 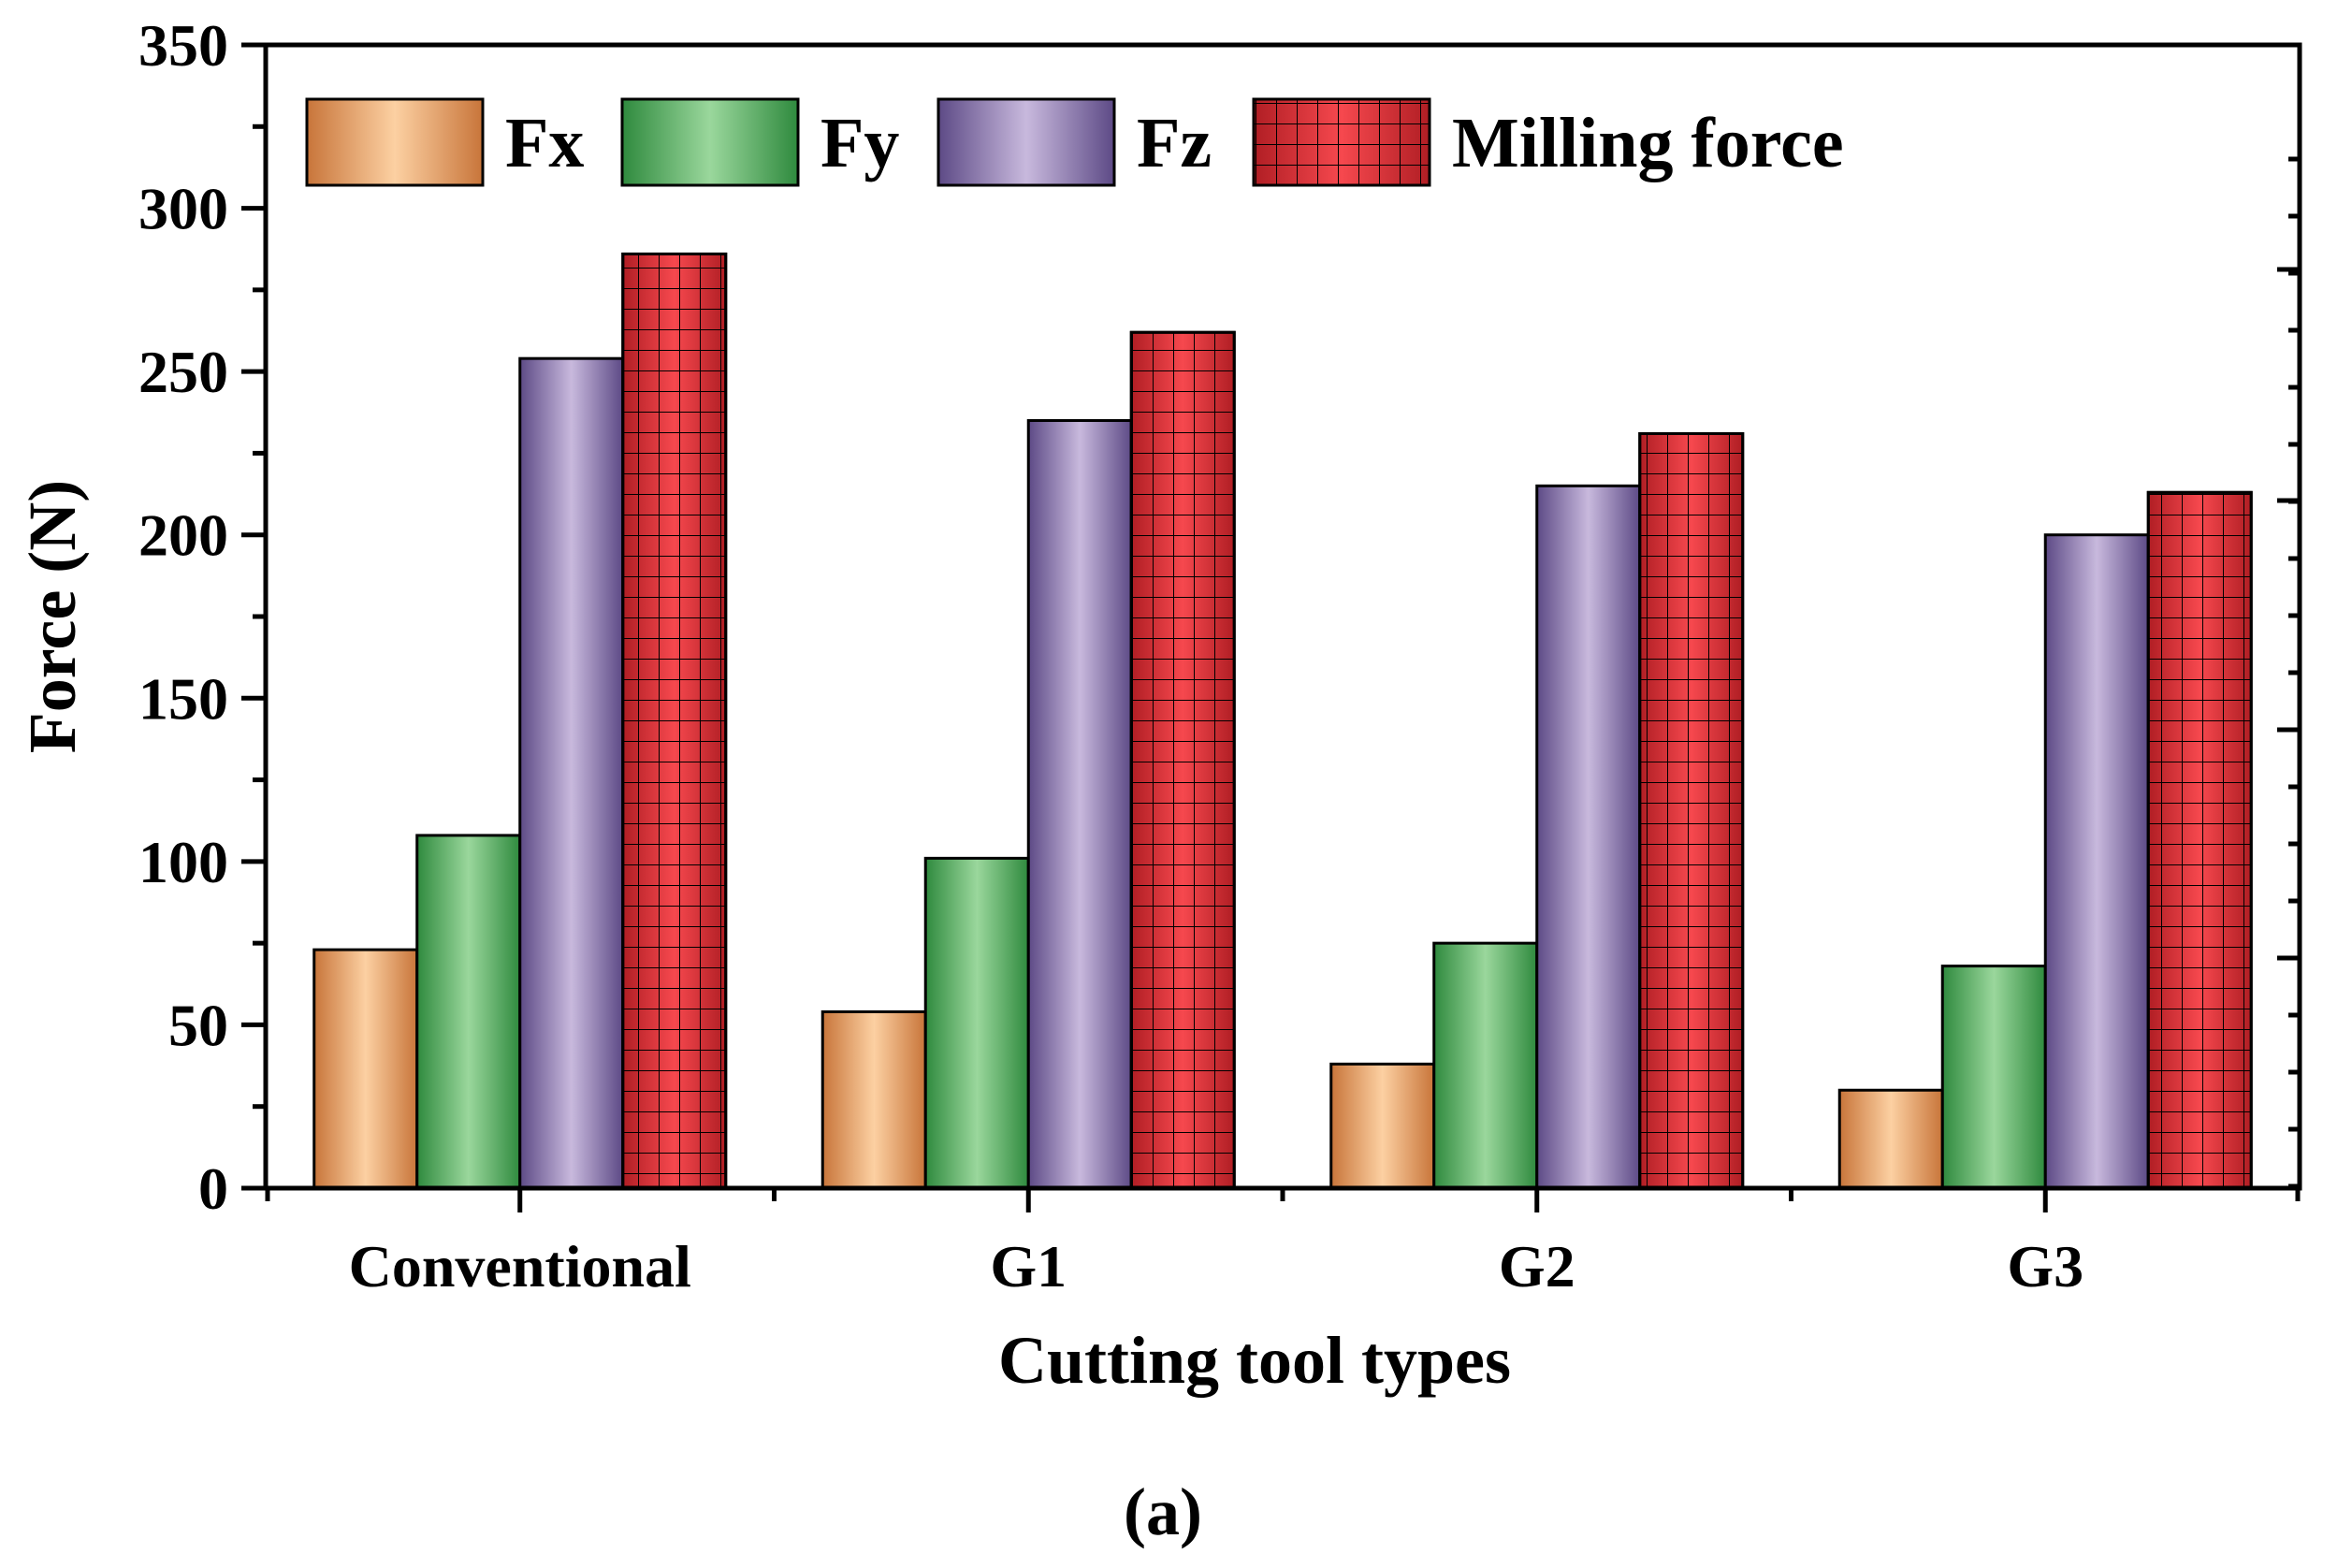 I want to click on y-tick-label: 250, so click(x=183, y=372).